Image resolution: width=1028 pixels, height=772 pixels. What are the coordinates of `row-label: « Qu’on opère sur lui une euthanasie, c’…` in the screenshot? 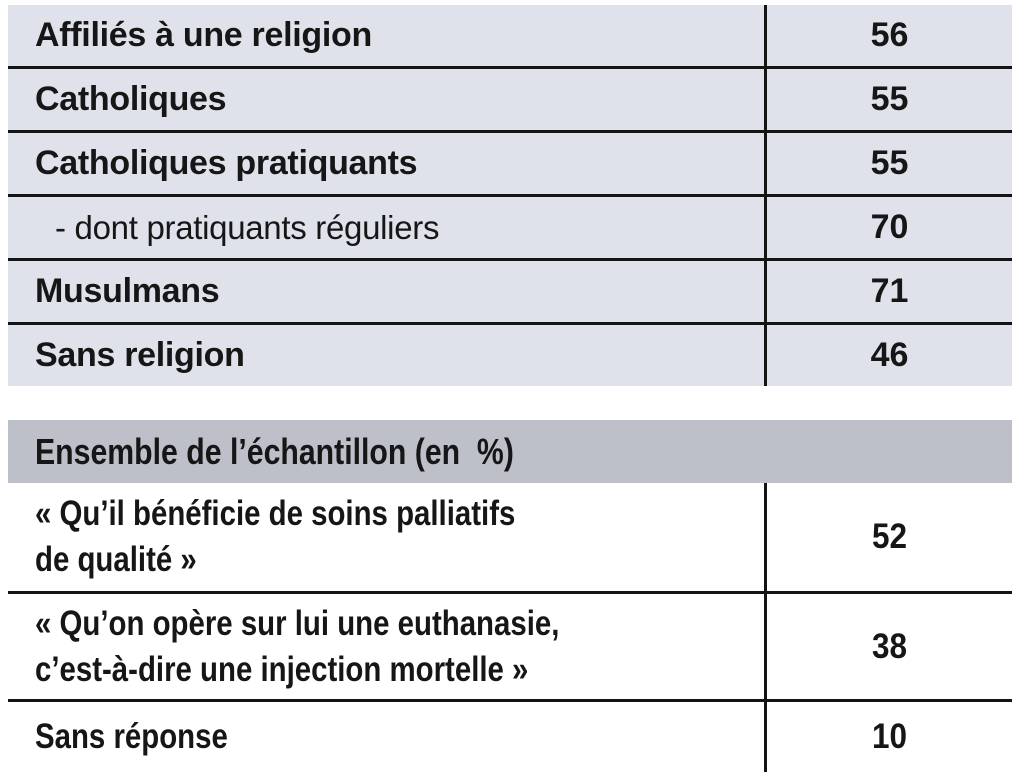 It's located at (387, 646).